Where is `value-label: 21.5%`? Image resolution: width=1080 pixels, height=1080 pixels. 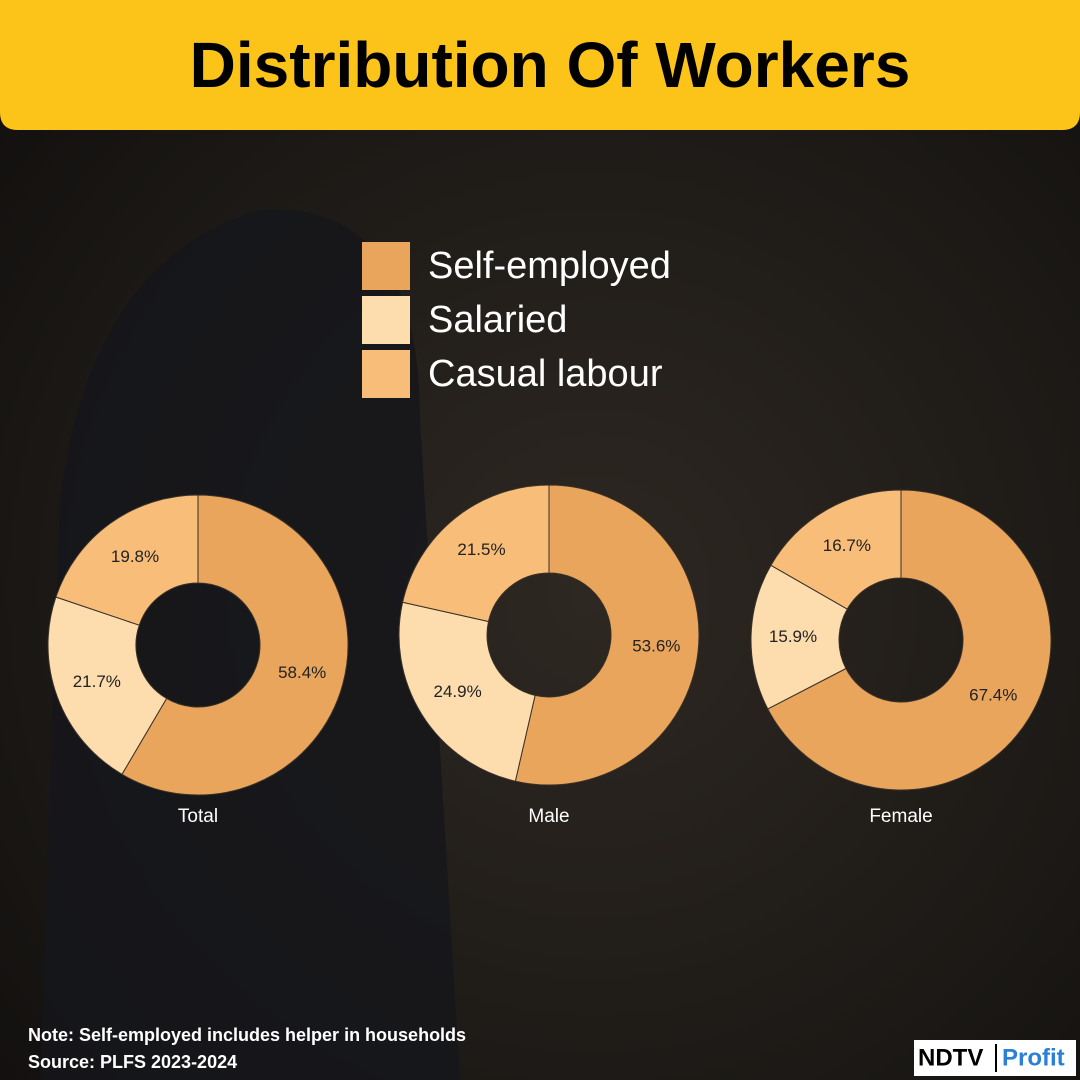
value-label: 21.5% is located at coordinates (481, 549).